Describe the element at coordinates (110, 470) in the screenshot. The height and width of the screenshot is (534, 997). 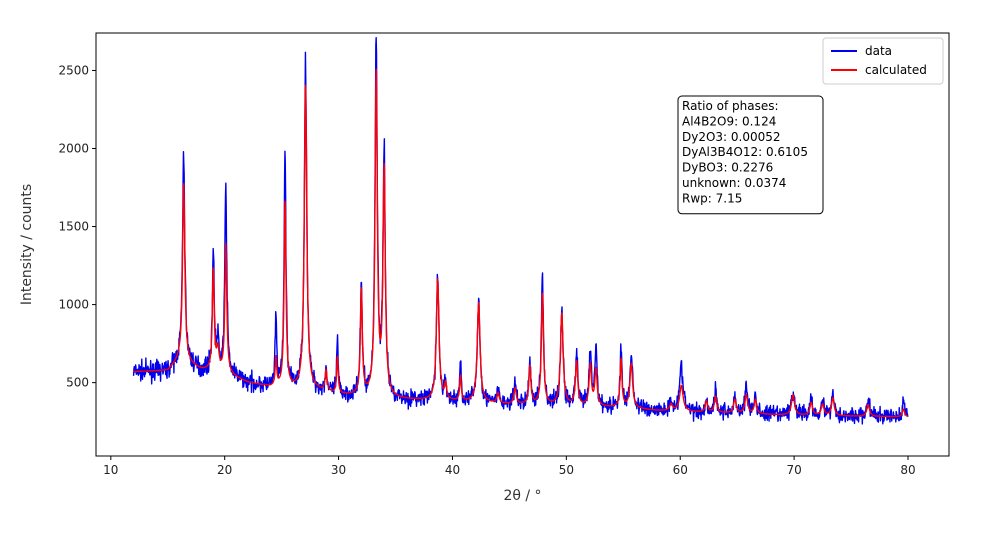
I see `x-tick-label: 10` at that location.